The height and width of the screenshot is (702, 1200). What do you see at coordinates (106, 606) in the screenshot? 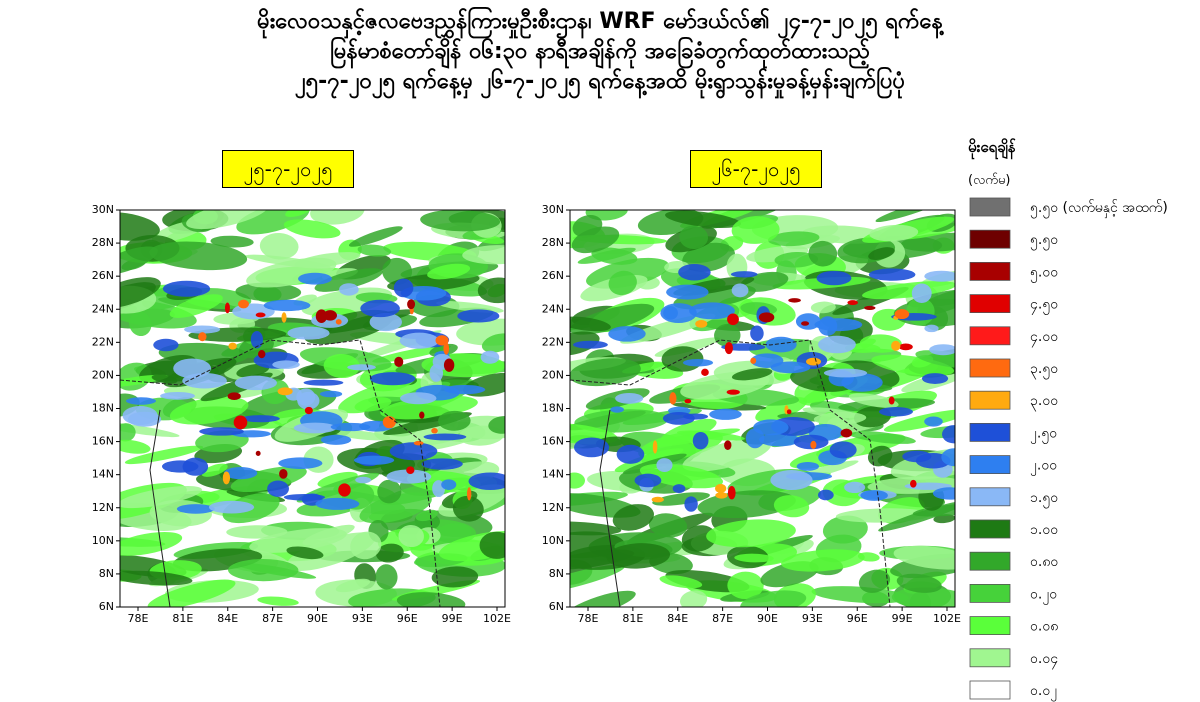
I see `y-tick-label: 6N` at bounding box center [106, 606].